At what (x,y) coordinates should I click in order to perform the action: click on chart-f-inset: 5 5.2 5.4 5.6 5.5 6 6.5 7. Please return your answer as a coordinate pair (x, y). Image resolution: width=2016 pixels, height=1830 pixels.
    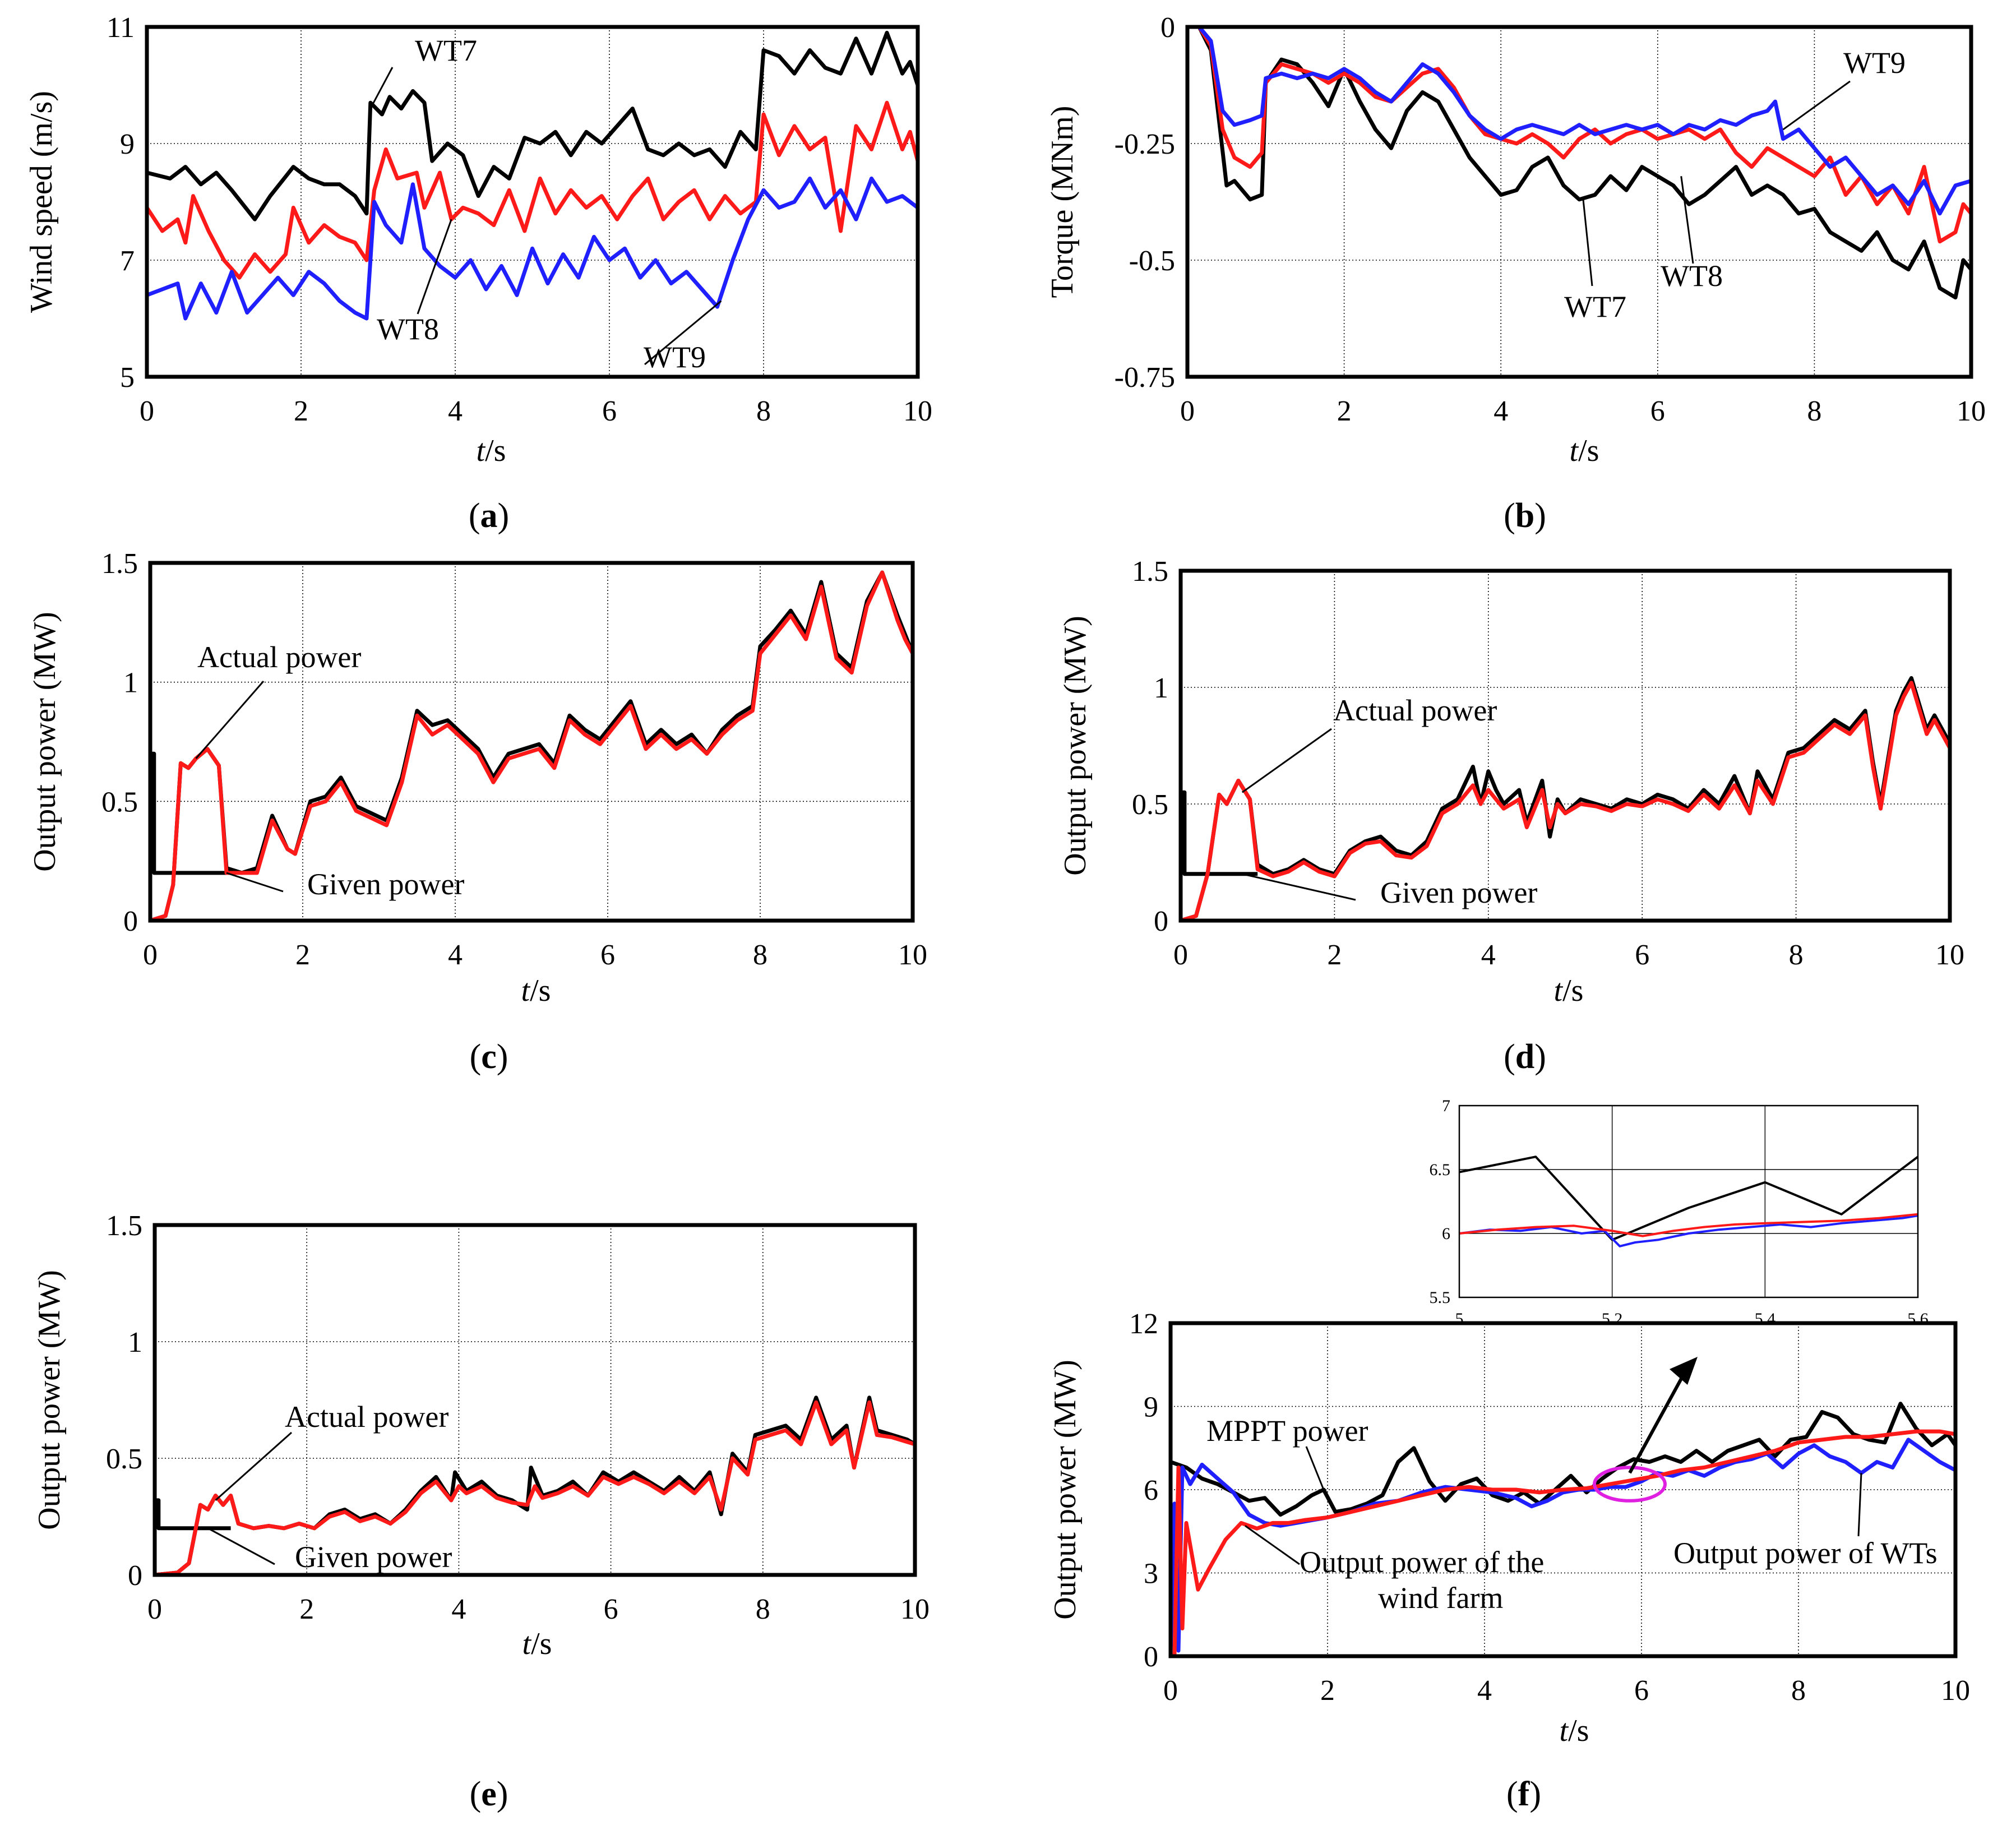
    Looking at the image, I should click on (1680, 1212).